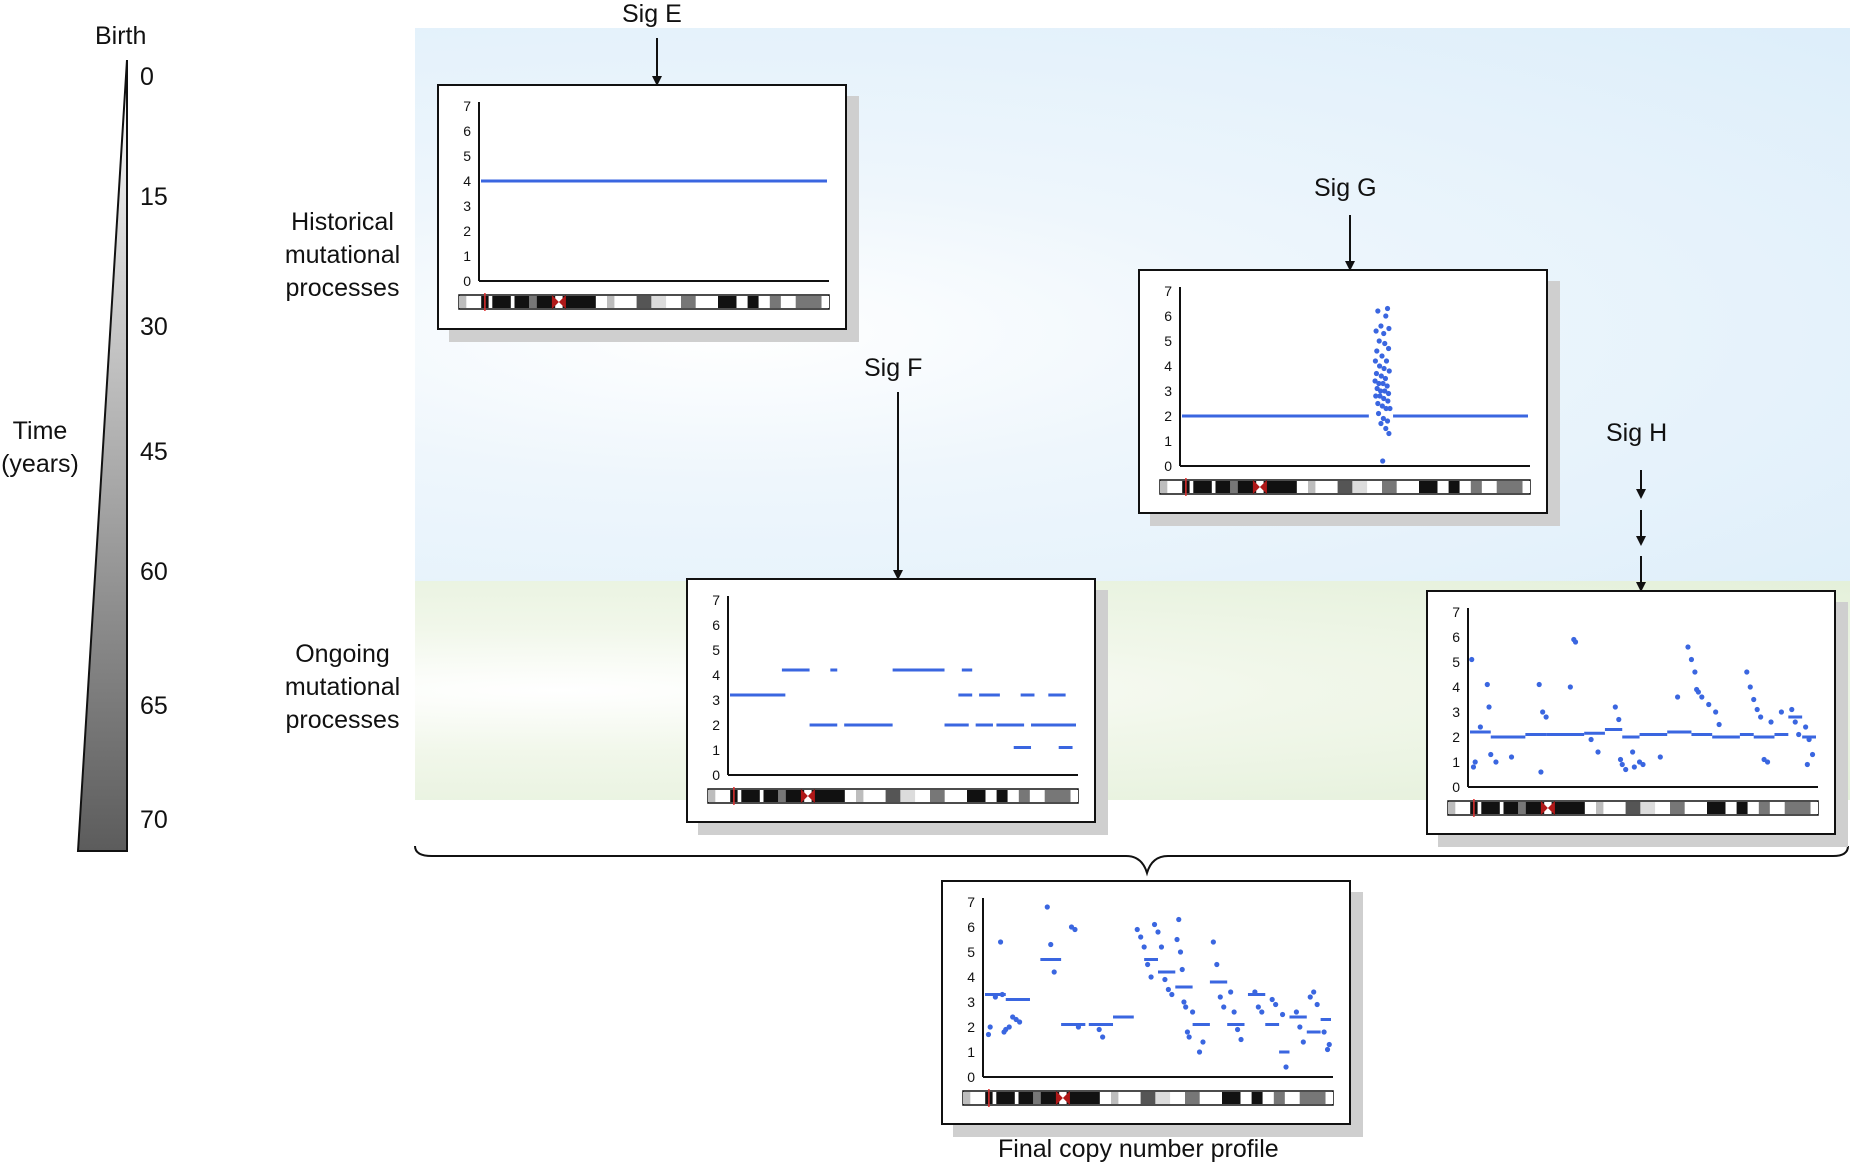 This screenshot has height=1166, width=1850. Describe the element at coordinates (1131, 861) in the screenshot. I see `final-brace` at that location.